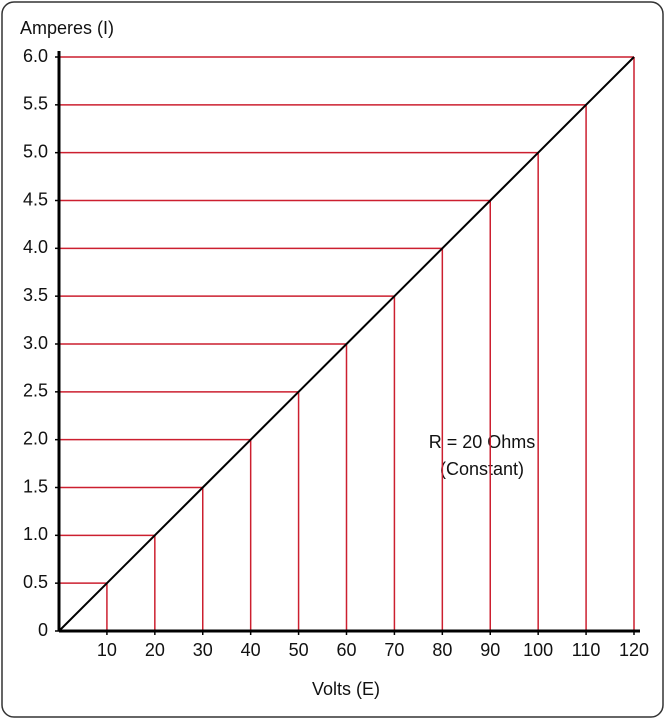 The image size is (666, 720). What do you see at coordinates (35, 199) in the screenshot?
I see `y-tick-label: 4.5` at bounding box center [35, 199].